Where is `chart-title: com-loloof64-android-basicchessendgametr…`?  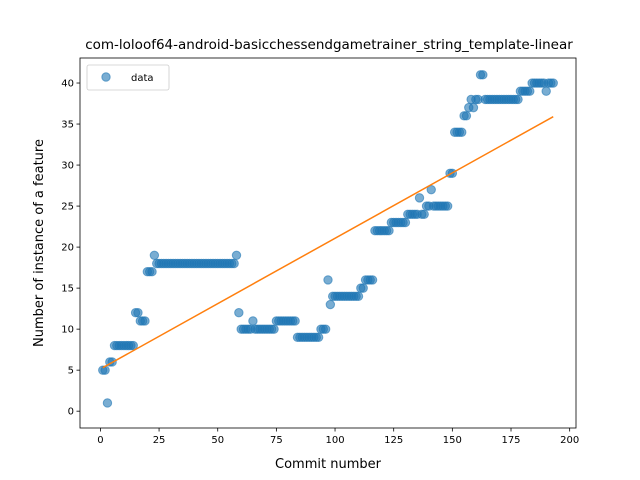
chart-title: com-loloof64-android-basicchessendgametr… is located at coordinates (329, 45).